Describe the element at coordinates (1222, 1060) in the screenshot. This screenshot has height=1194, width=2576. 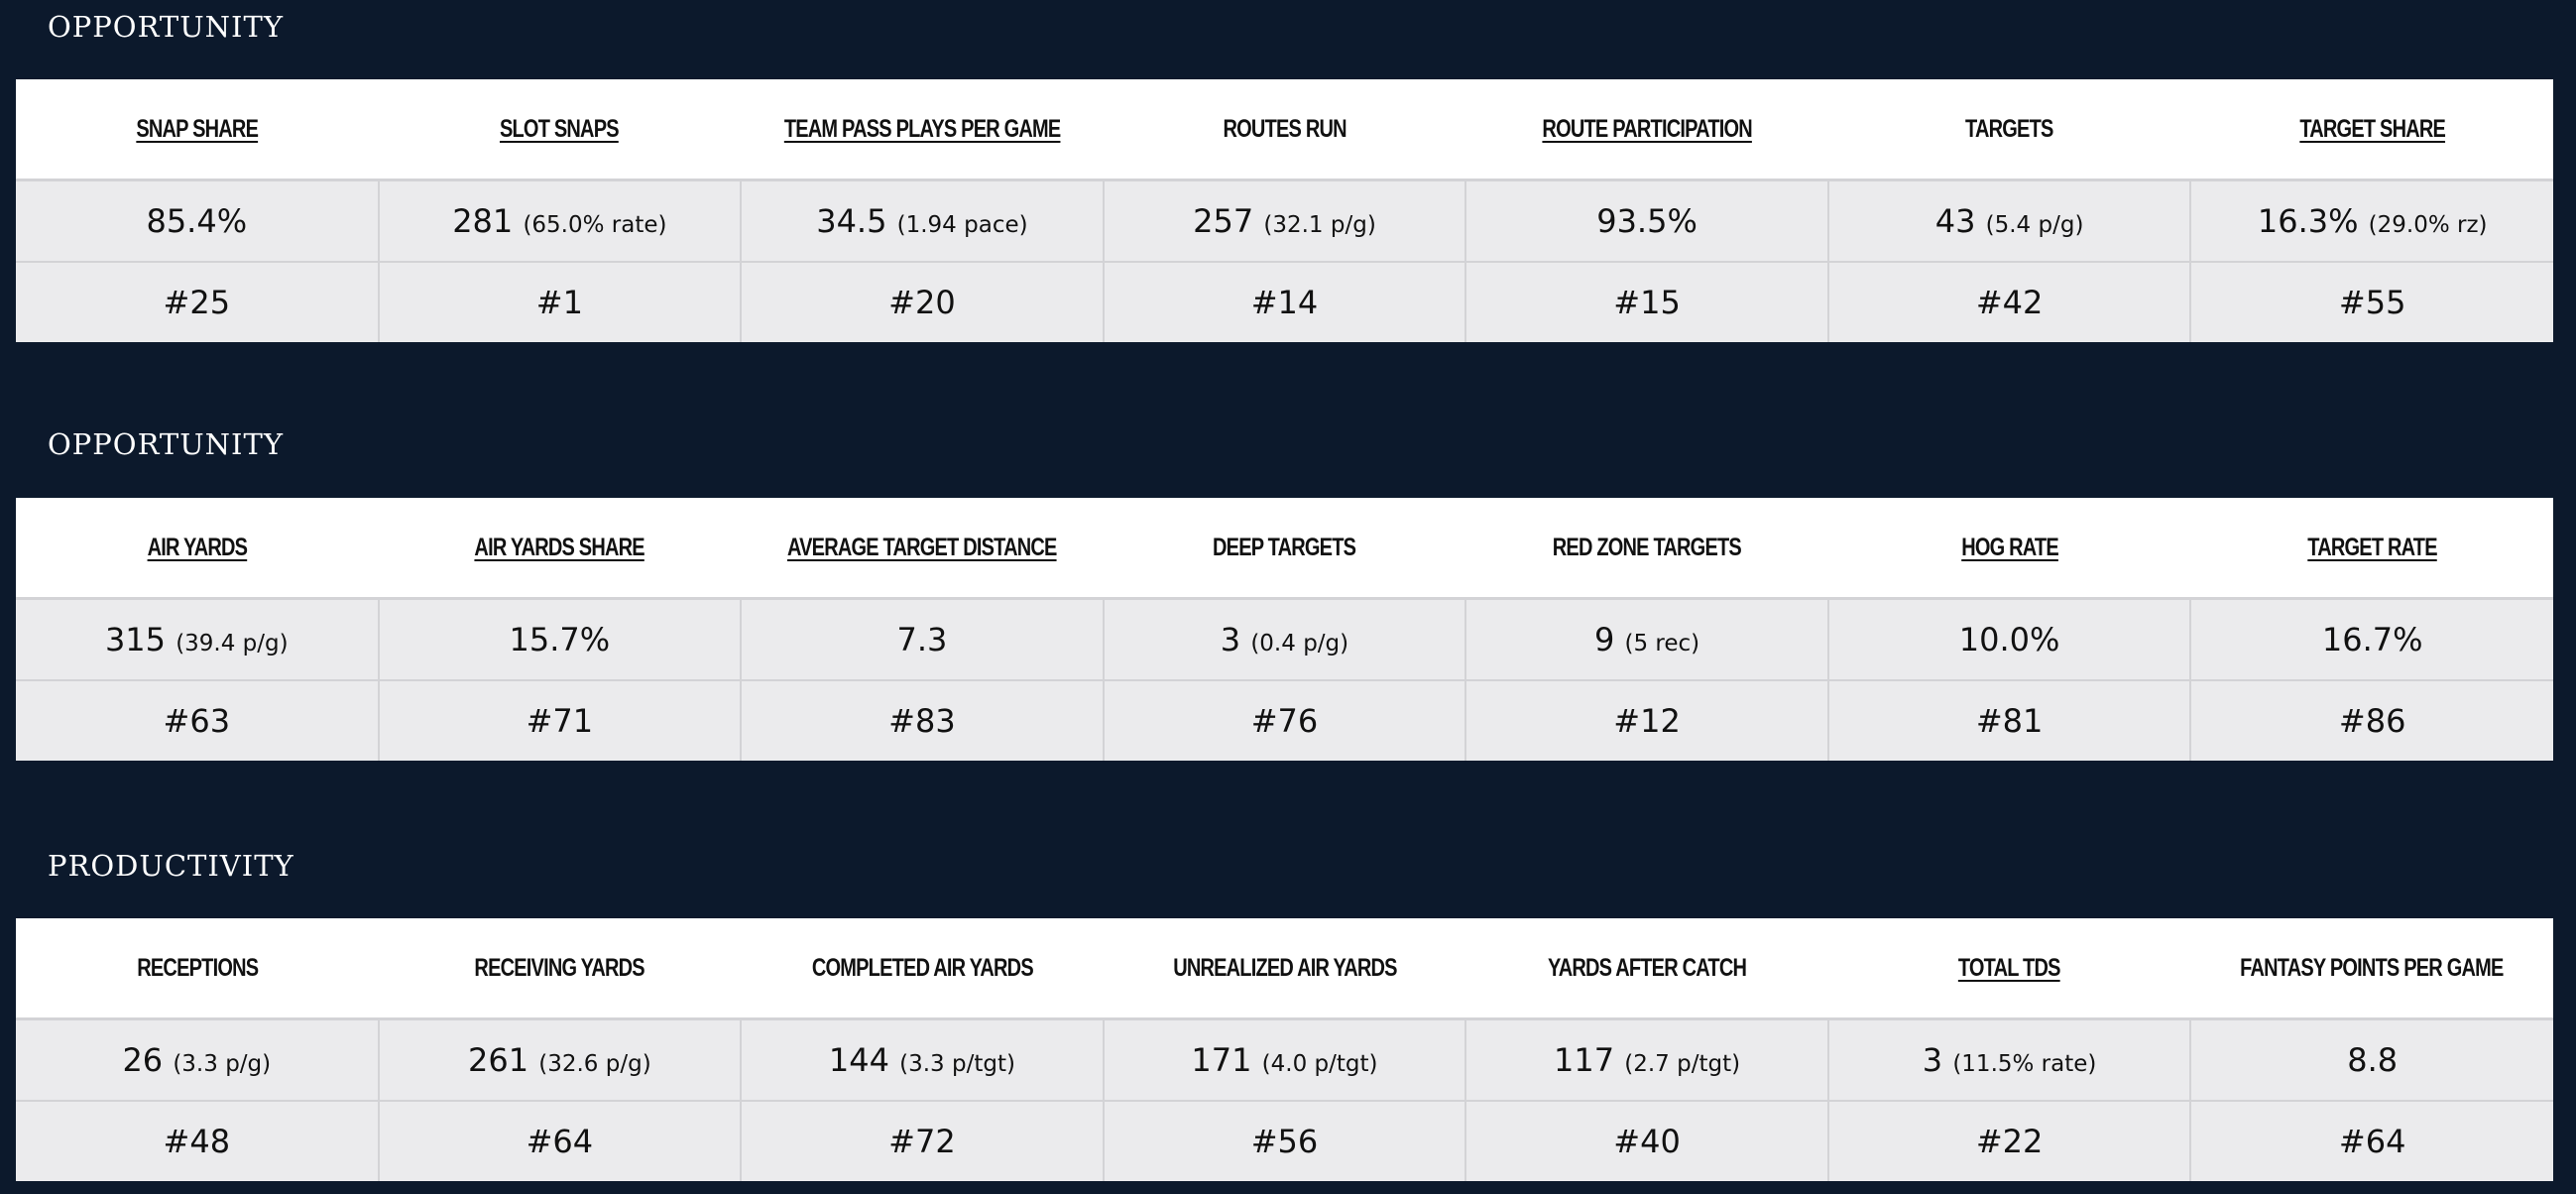
I see `stat-value: 171` at that location.